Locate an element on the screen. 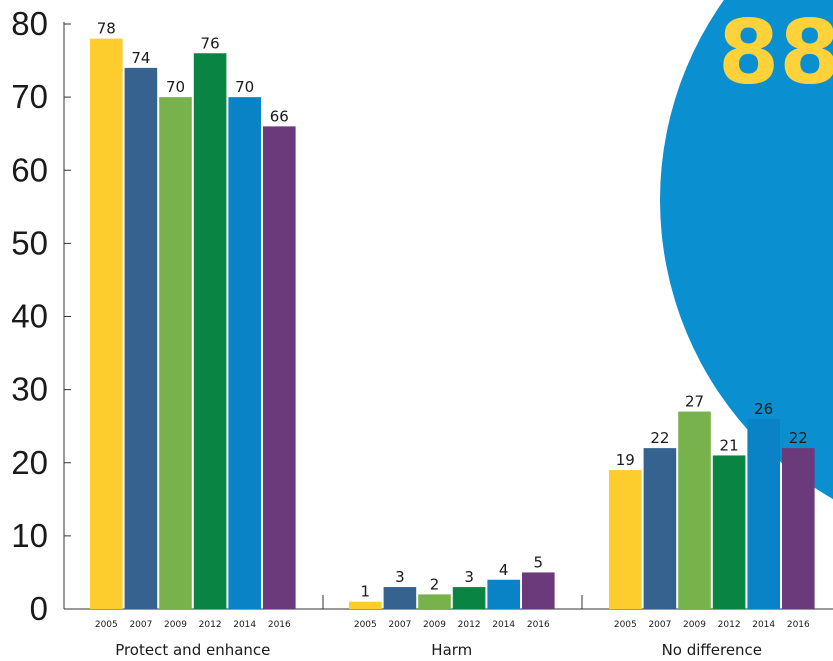 The height and width of the screenshot is (661, 833). bar-value-label: 78 is located at coordinates (106, 29).